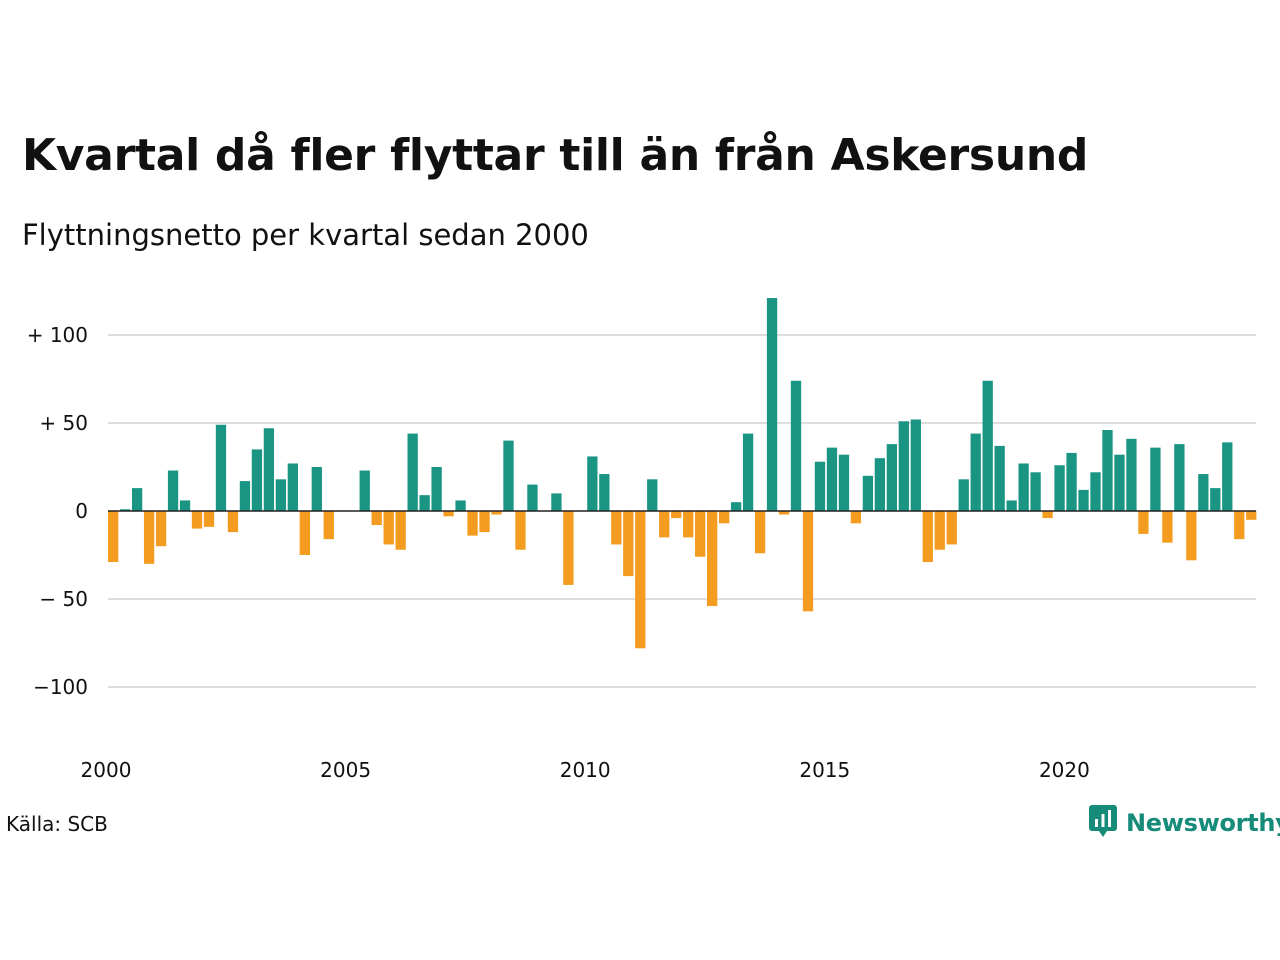  Describe the element at coordinates (1064, 770) in the screenshot. I see `x-tick-label: 2020` at that location.